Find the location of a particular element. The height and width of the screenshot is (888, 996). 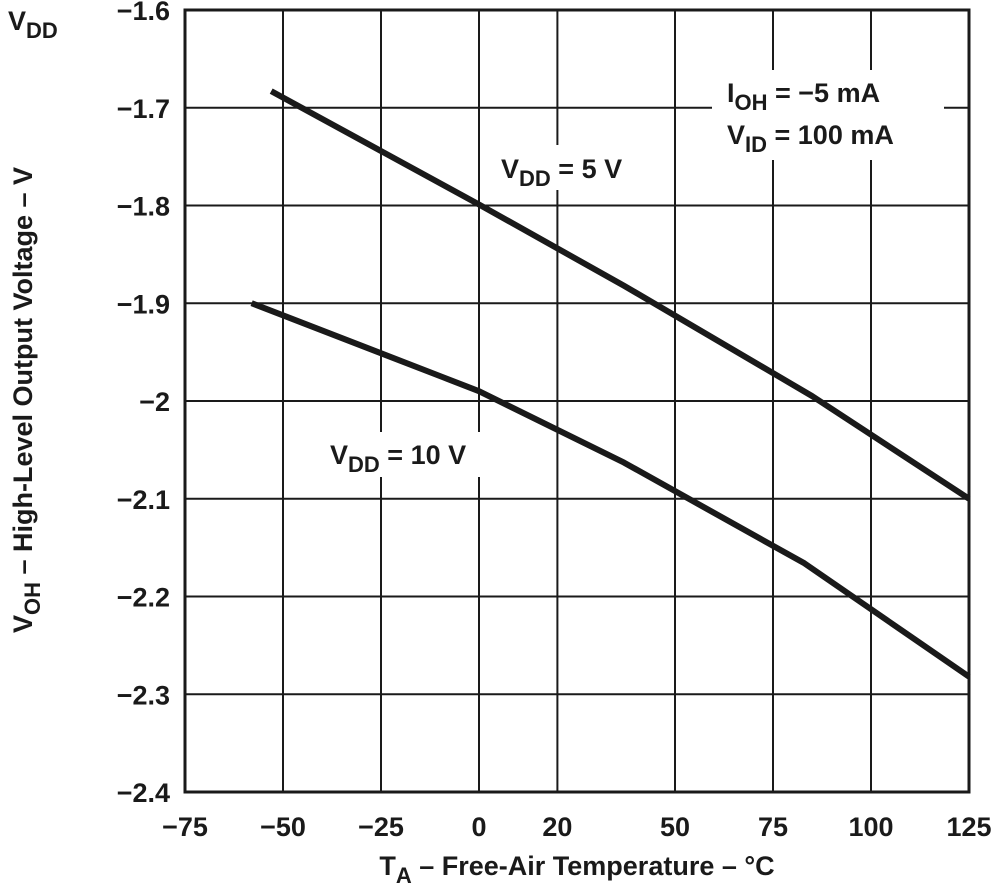

series-label-10v: VDD = 10 V is located at coordinates (398, 458).